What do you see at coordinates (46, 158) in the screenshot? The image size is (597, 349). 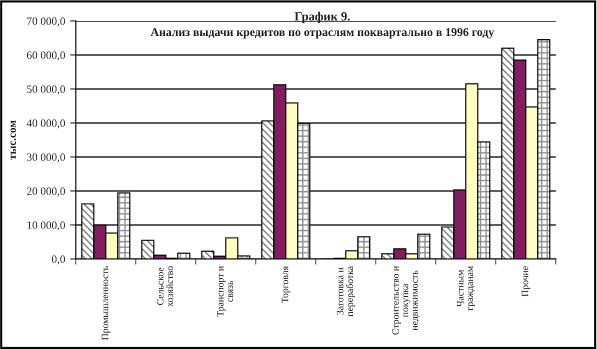 I see `y-tick-label: 30 000,0` at bounding box center [46, 158].